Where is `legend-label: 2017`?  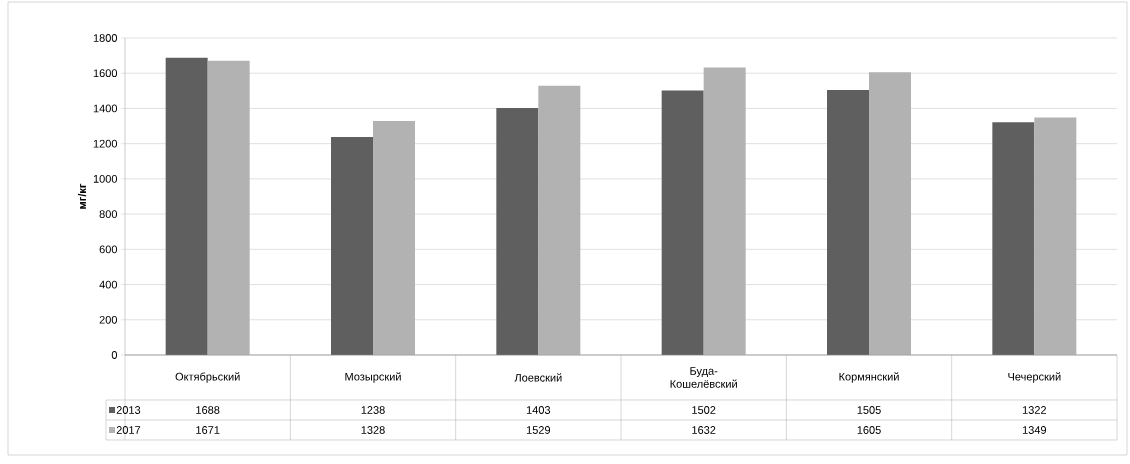 legend-label: 2017 is located at coordinates (128, 430).